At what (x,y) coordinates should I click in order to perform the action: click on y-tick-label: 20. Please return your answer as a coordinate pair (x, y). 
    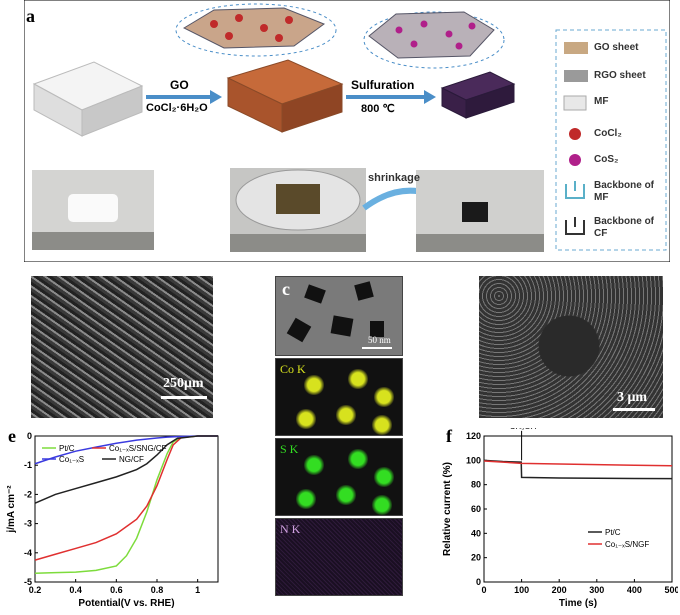
    Looking at the image, I should click on (476, 558).